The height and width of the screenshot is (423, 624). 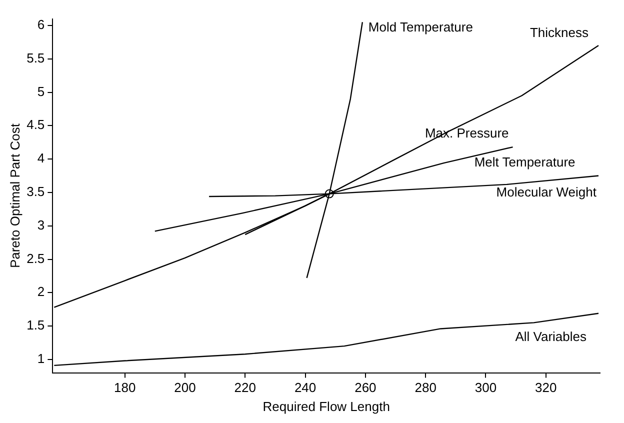 I want to click on annotation: Melt Temperature, so click(x=525, y=162).